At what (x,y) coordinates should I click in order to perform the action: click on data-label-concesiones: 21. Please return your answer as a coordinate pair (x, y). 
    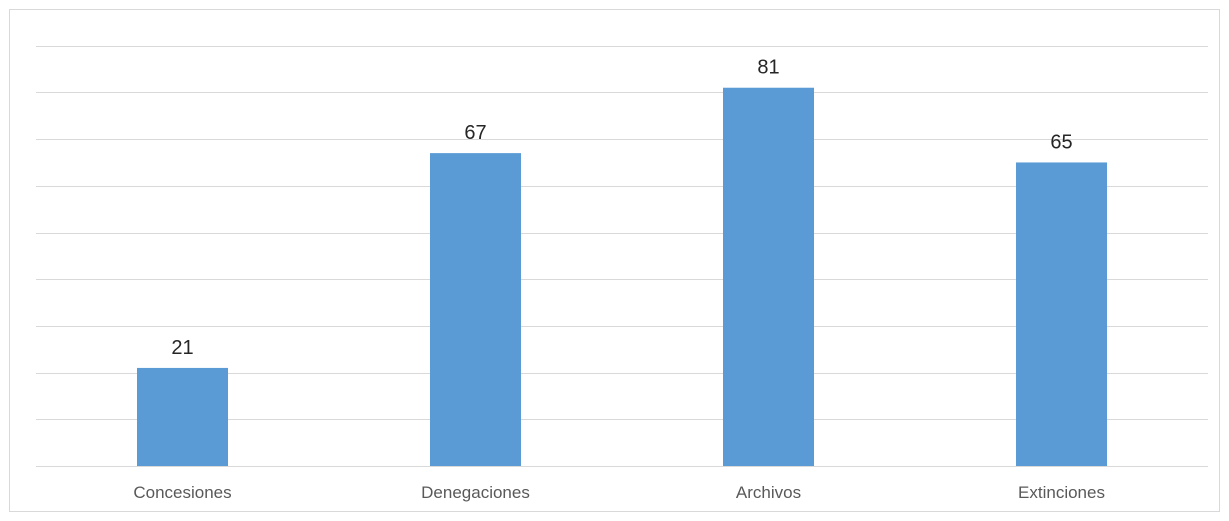
    Looking at the image, I should click on (182, 348).